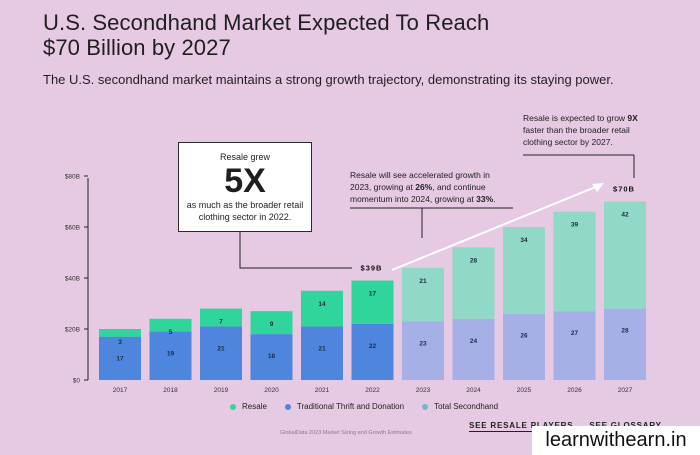 The image size is (700, 455). What do you see at coordinates (72, 330) in the screenshot?
I see `y-tick-label: $20B` at bounding box center [72, 330].